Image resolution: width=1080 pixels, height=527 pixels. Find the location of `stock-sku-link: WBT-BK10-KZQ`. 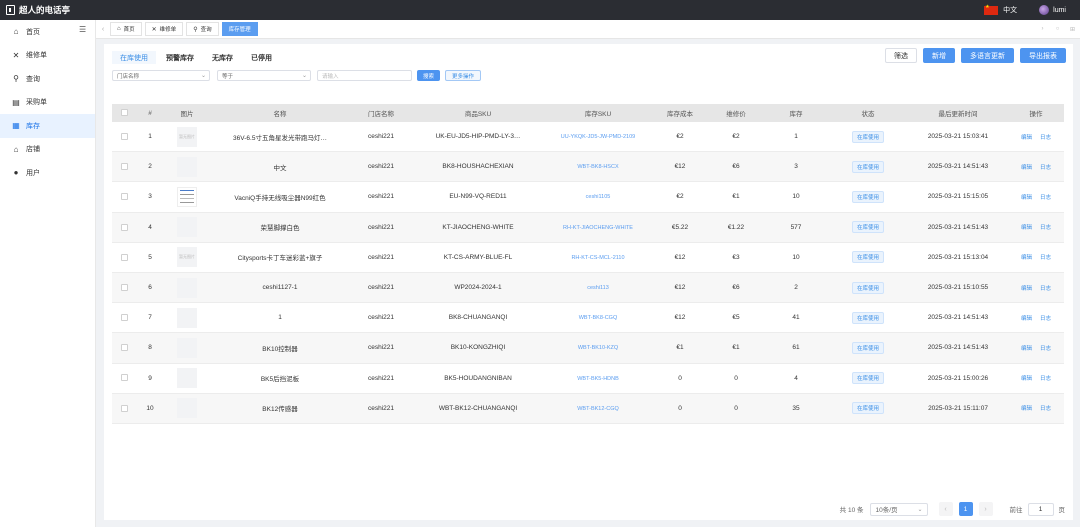

stock-sku-link: WBT-BK10-KZQ is located at coordinates (598, 348).